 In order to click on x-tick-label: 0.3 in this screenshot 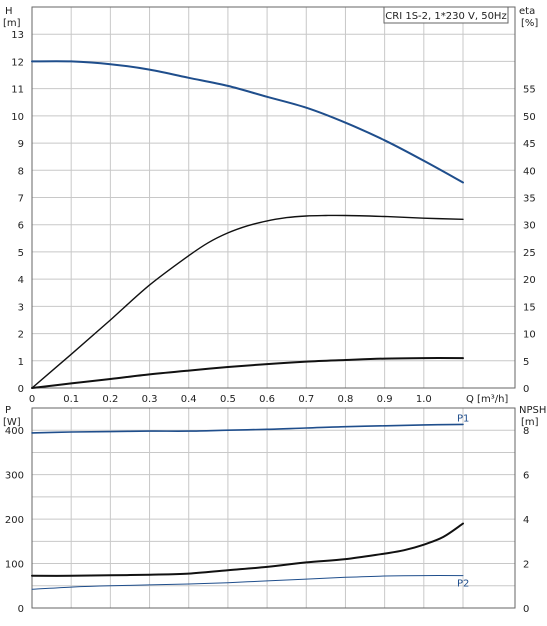, I will do `click(150, 399)`.